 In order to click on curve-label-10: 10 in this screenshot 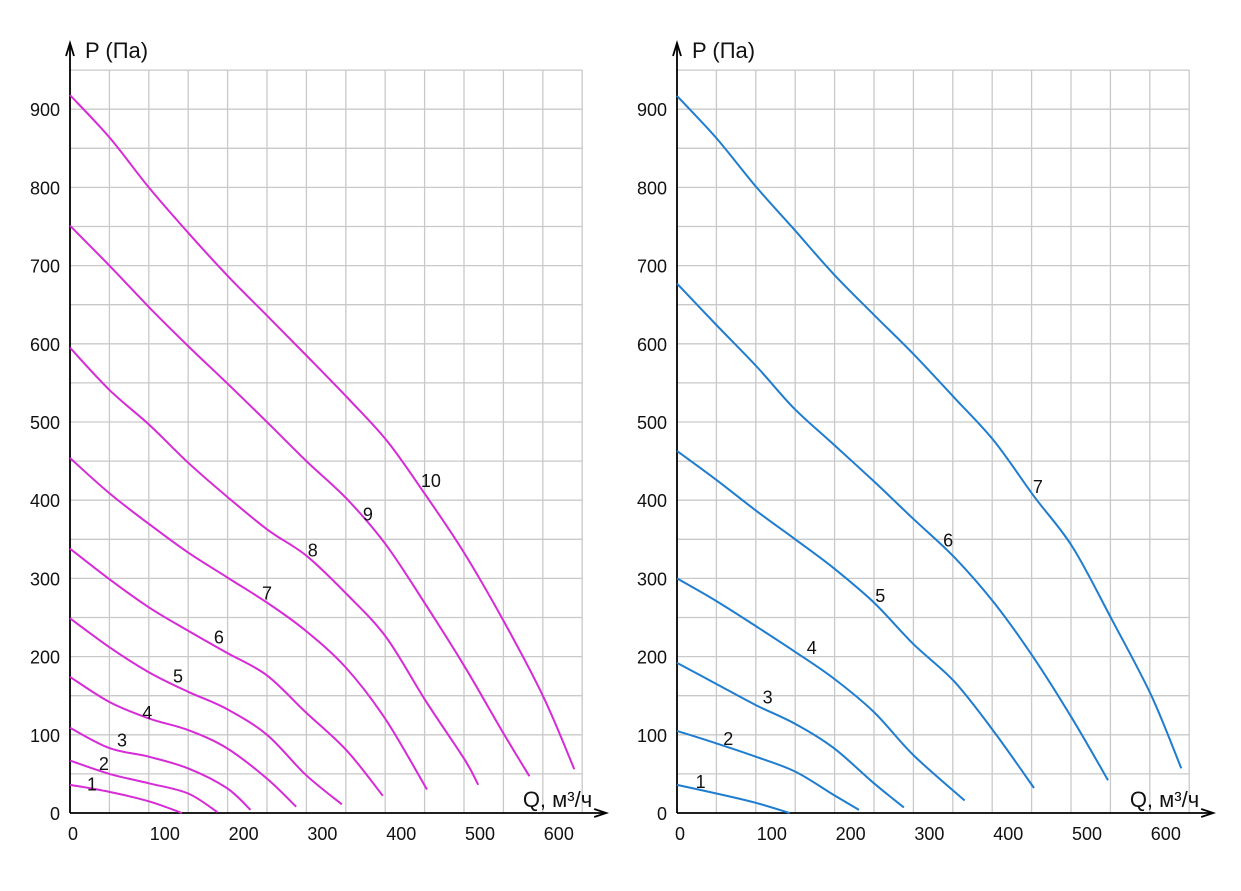, I will do `click(431, 481)`.